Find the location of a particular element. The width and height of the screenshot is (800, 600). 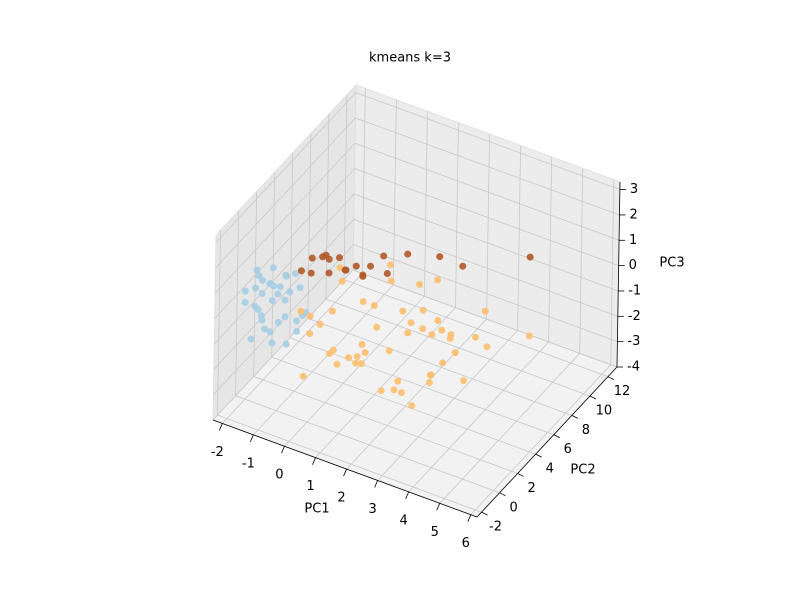

y-tick-label: 6 is located at coordinates (568, 449).